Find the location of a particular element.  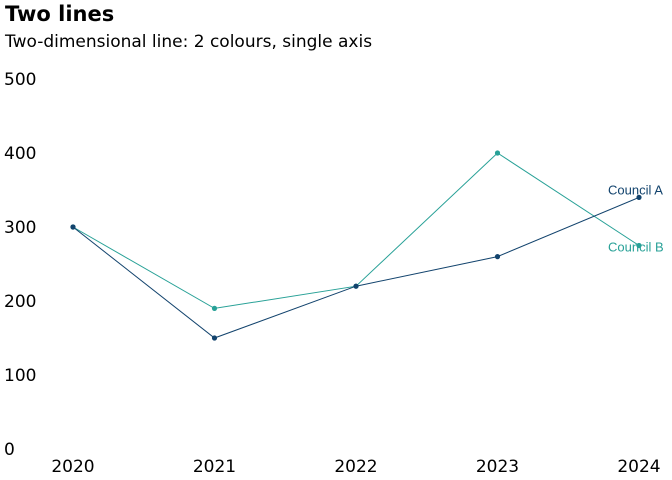

x-tick-label: 2021 is located at coordinates (214, 467).